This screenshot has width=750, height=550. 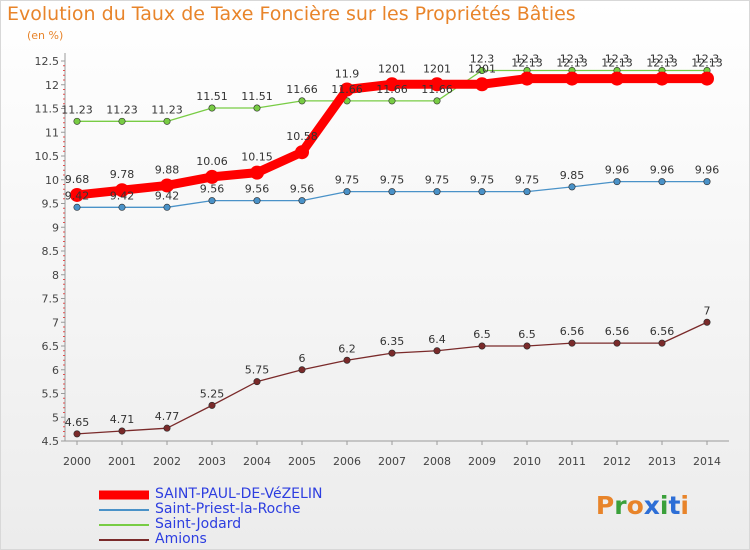 I want to click on y-tick-label: 12.5, so click(x=47, y=61).